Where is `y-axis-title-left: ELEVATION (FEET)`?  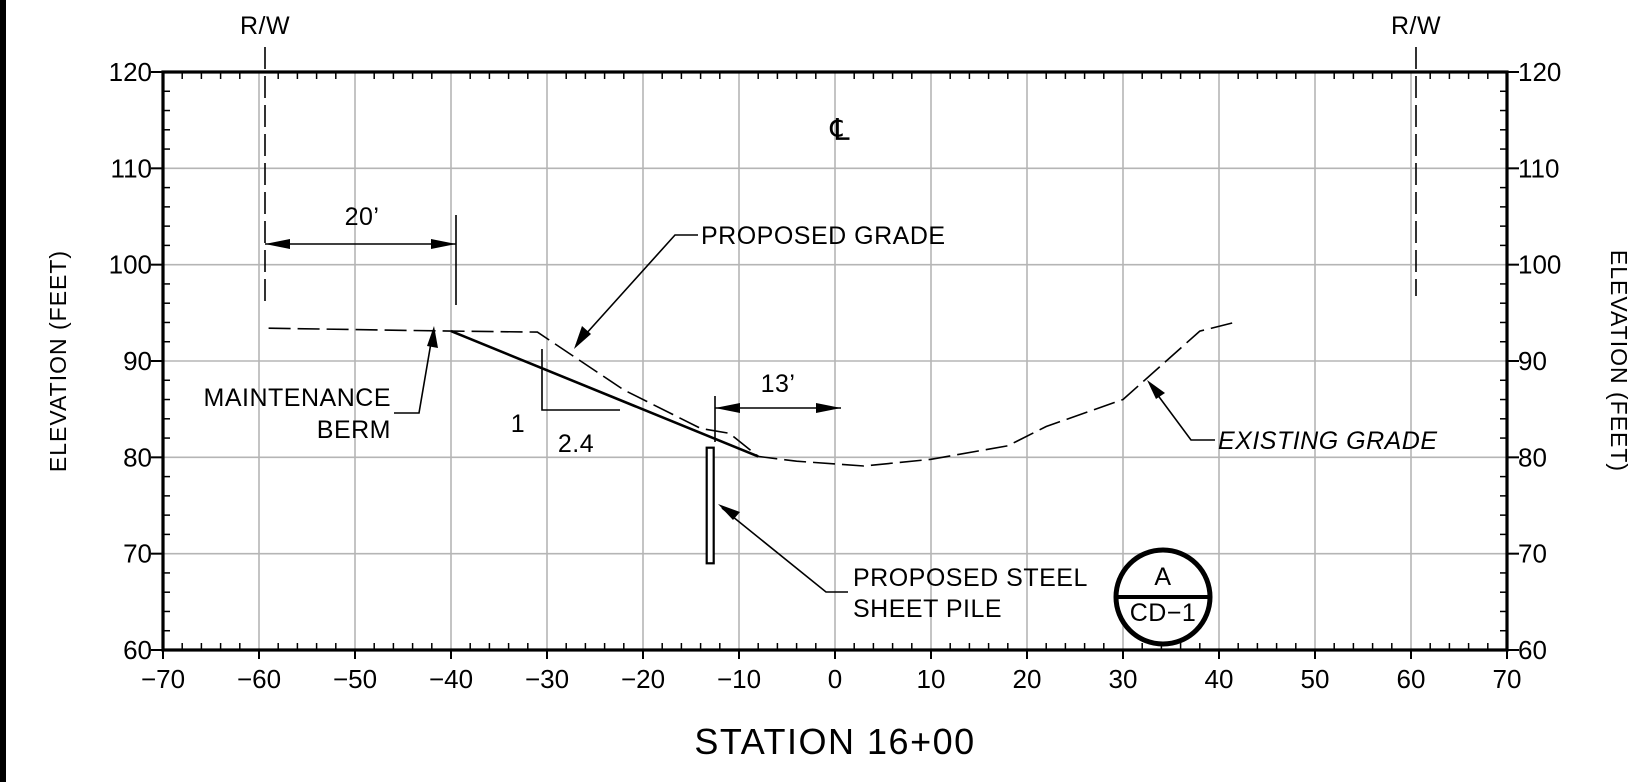 y-axis-title-left: ELEVATION (FEET) is located at coordinates (58, 361).